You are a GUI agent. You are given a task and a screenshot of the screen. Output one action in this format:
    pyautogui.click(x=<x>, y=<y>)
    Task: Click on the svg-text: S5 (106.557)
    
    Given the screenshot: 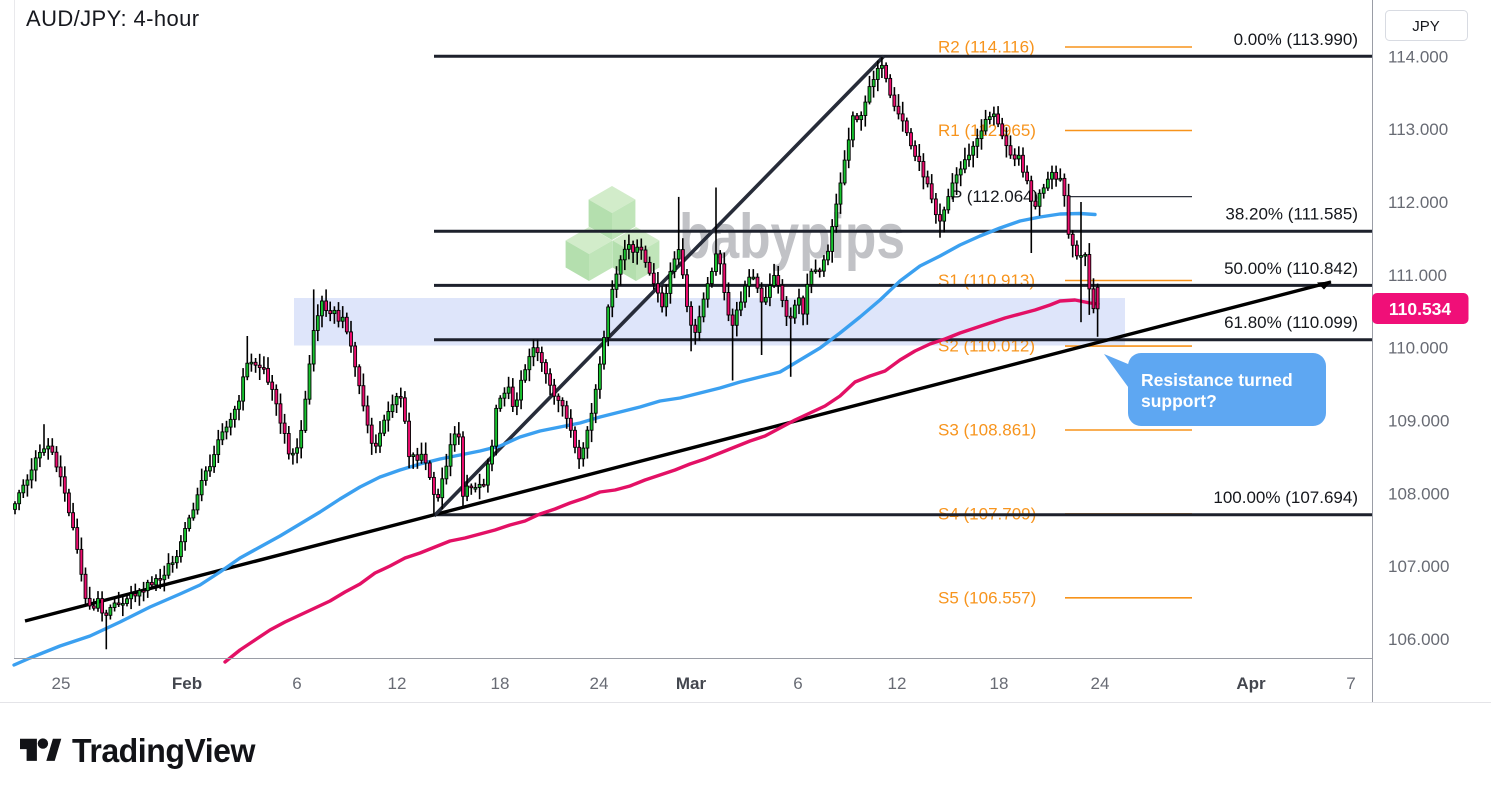 What is the action you would take?
    pyautogui.click(x=987, y=597)
    